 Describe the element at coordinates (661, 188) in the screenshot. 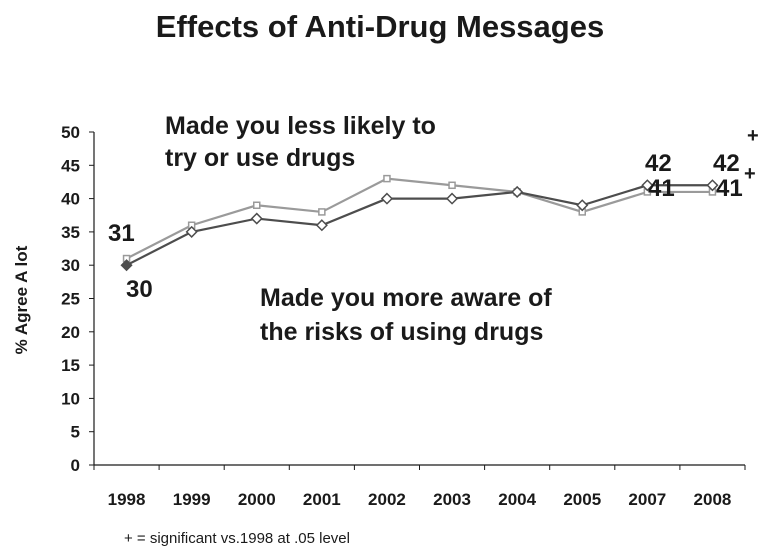

I see `data-label-2007-aware: 41` at that location.